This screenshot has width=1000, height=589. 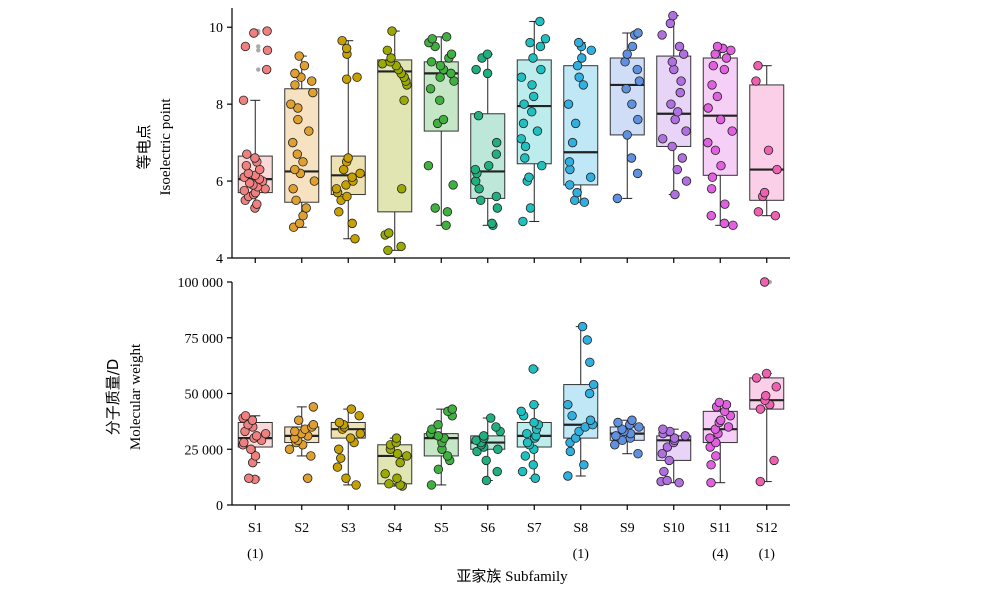 I want to click on top-y-tick-label: 4, so click(x=219, y=259).